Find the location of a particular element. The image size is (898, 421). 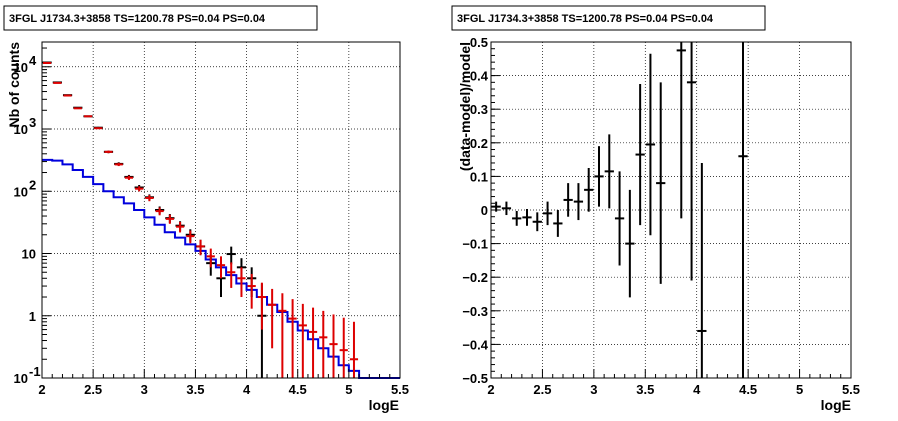

left-x-tick-label: 2.5 is located at coordinates (93, 389).